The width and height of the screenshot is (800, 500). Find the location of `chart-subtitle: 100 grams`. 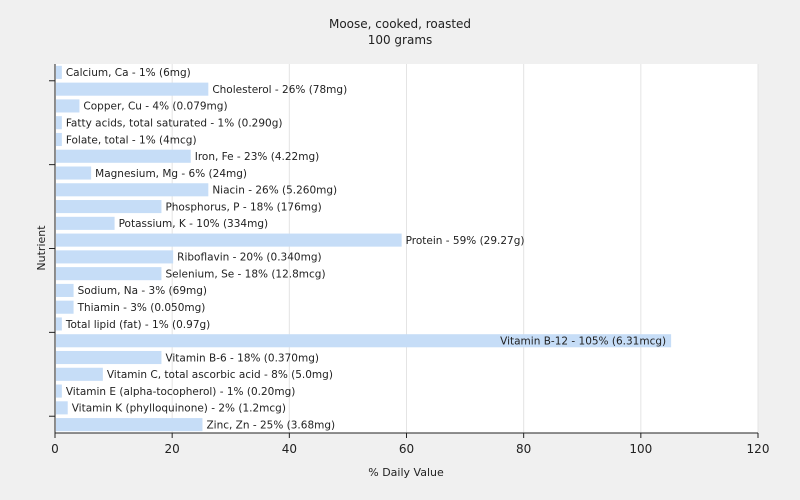

chart-subtitle: 100 grams is located at coordinates (400, 40).